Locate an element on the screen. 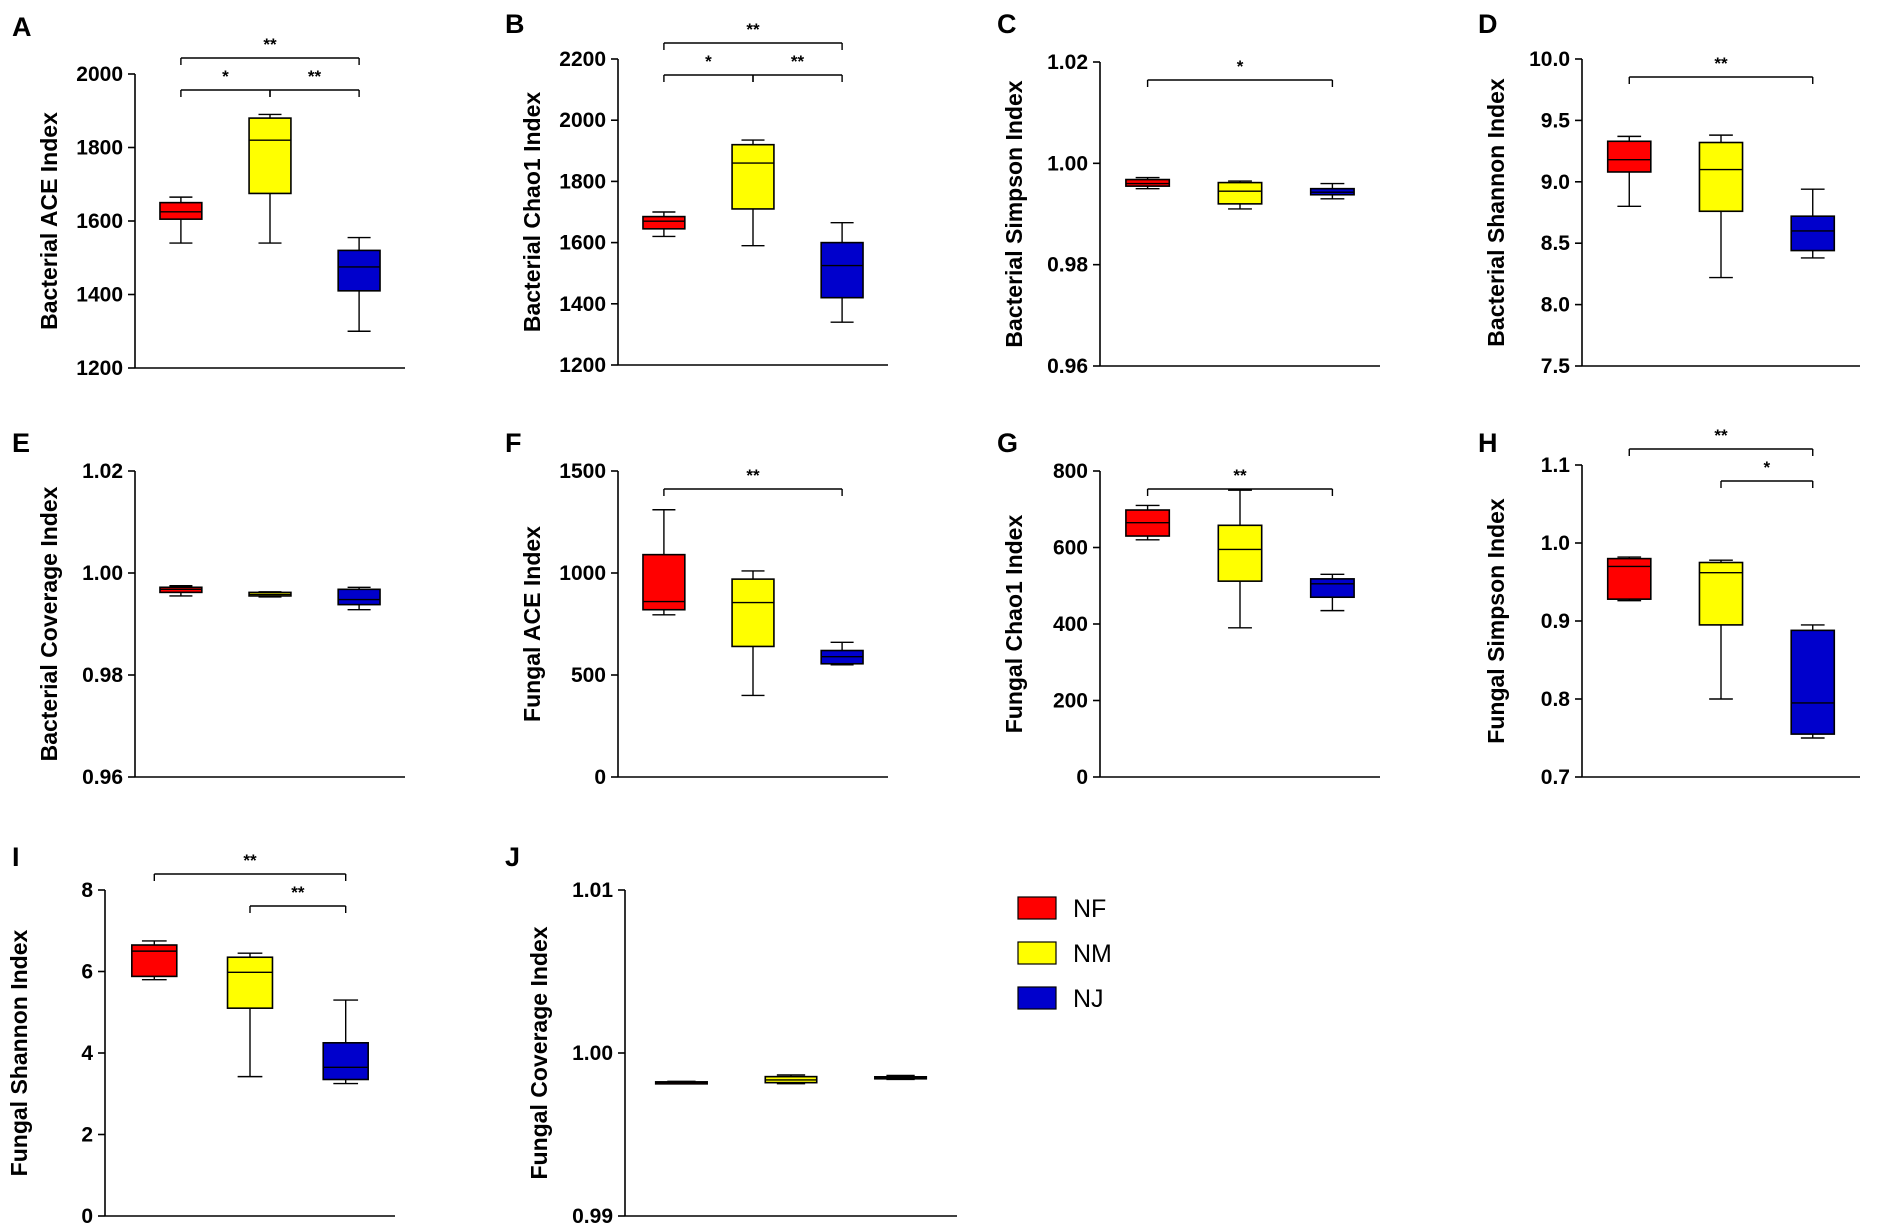 The width and height of the screenshot is (1904, 1229). legend-item-nm: NM is located at coordinates (1064, 954).